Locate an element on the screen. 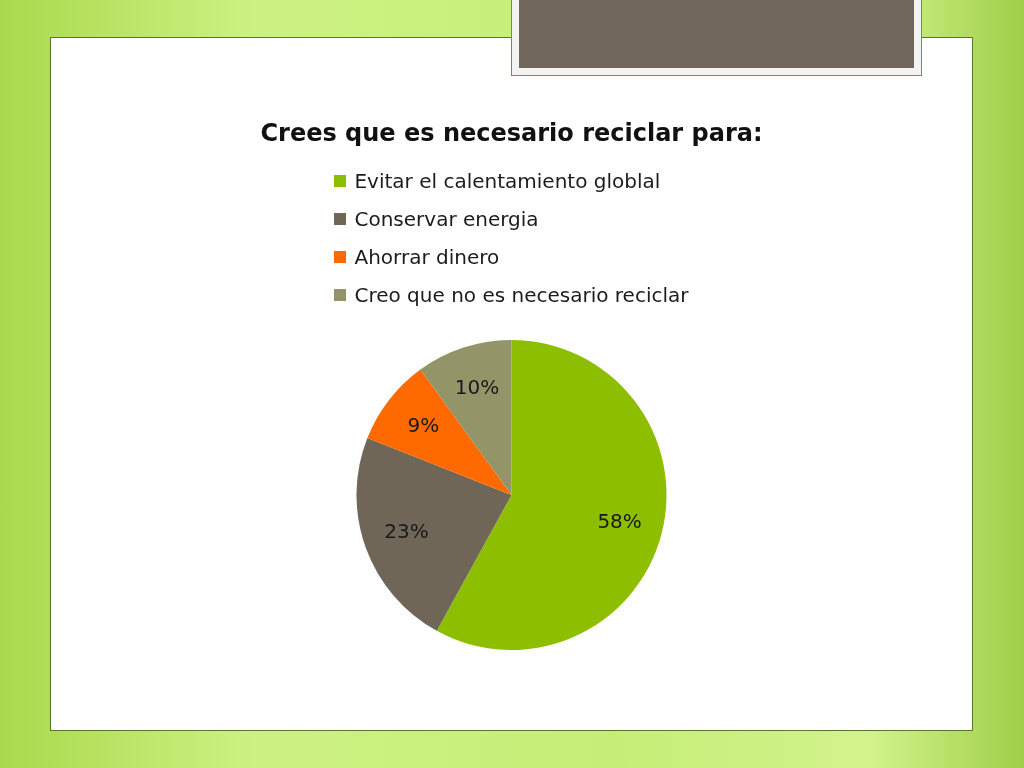  chart-title: Crees que es necesario reciclar para: is located at coordinates (511, 133).